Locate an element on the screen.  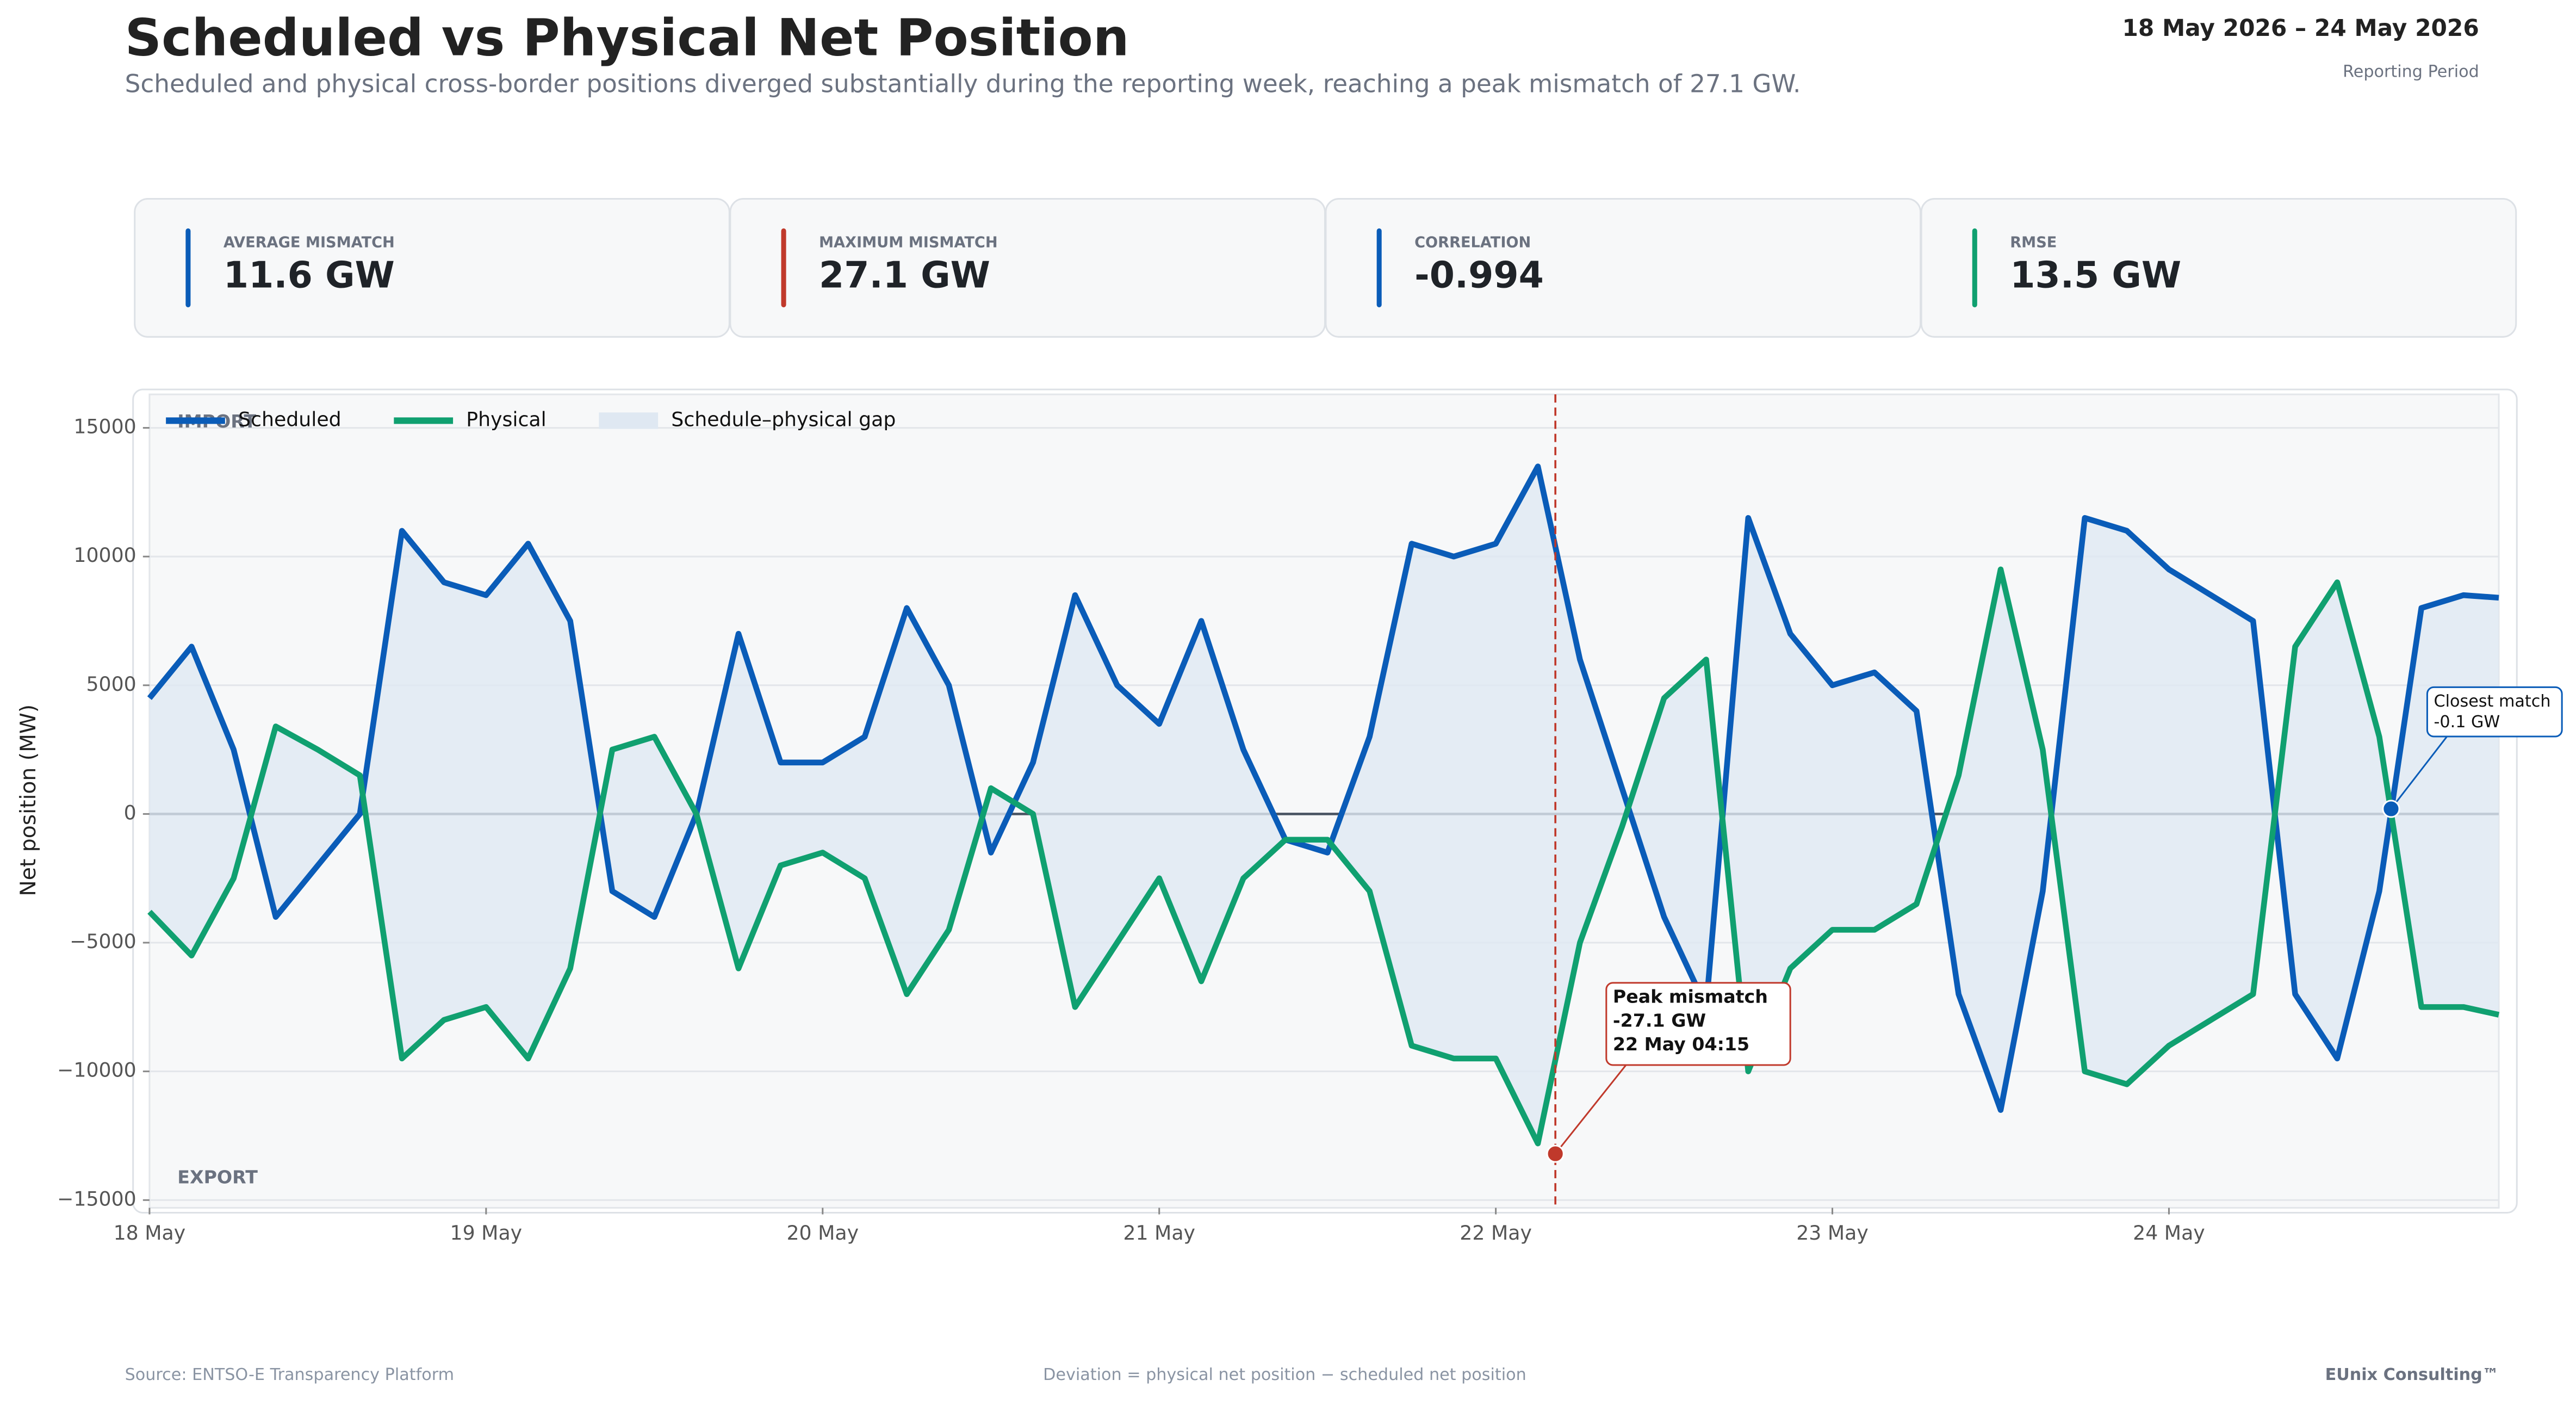
x-tick-label: 21 May is located at coordinates (1159, 1233).